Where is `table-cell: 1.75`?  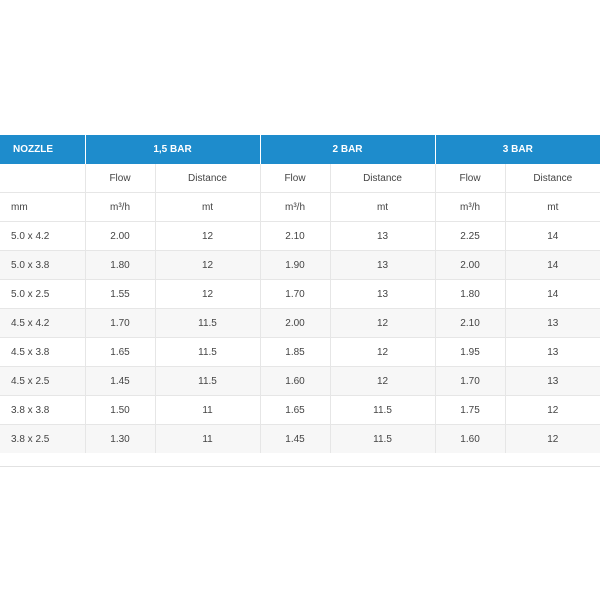 table-cell: 1.75 is located at coordinates (470, 410).